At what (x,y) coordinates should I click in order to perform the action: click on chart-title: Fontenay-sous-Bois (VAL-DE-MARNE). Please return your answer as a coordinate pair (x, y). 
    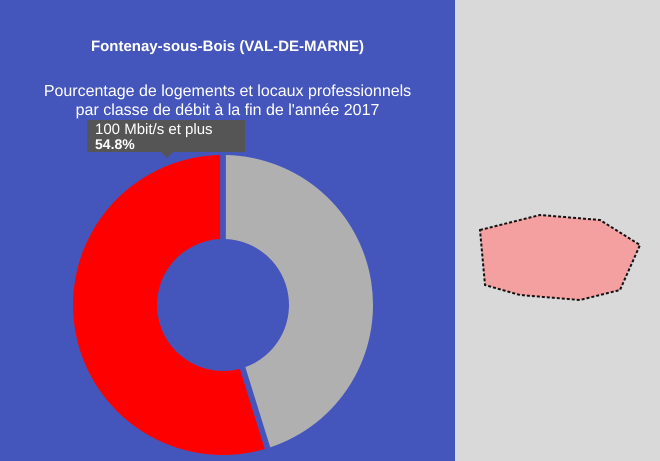
    Looking at the image, I should click on (227, 46).